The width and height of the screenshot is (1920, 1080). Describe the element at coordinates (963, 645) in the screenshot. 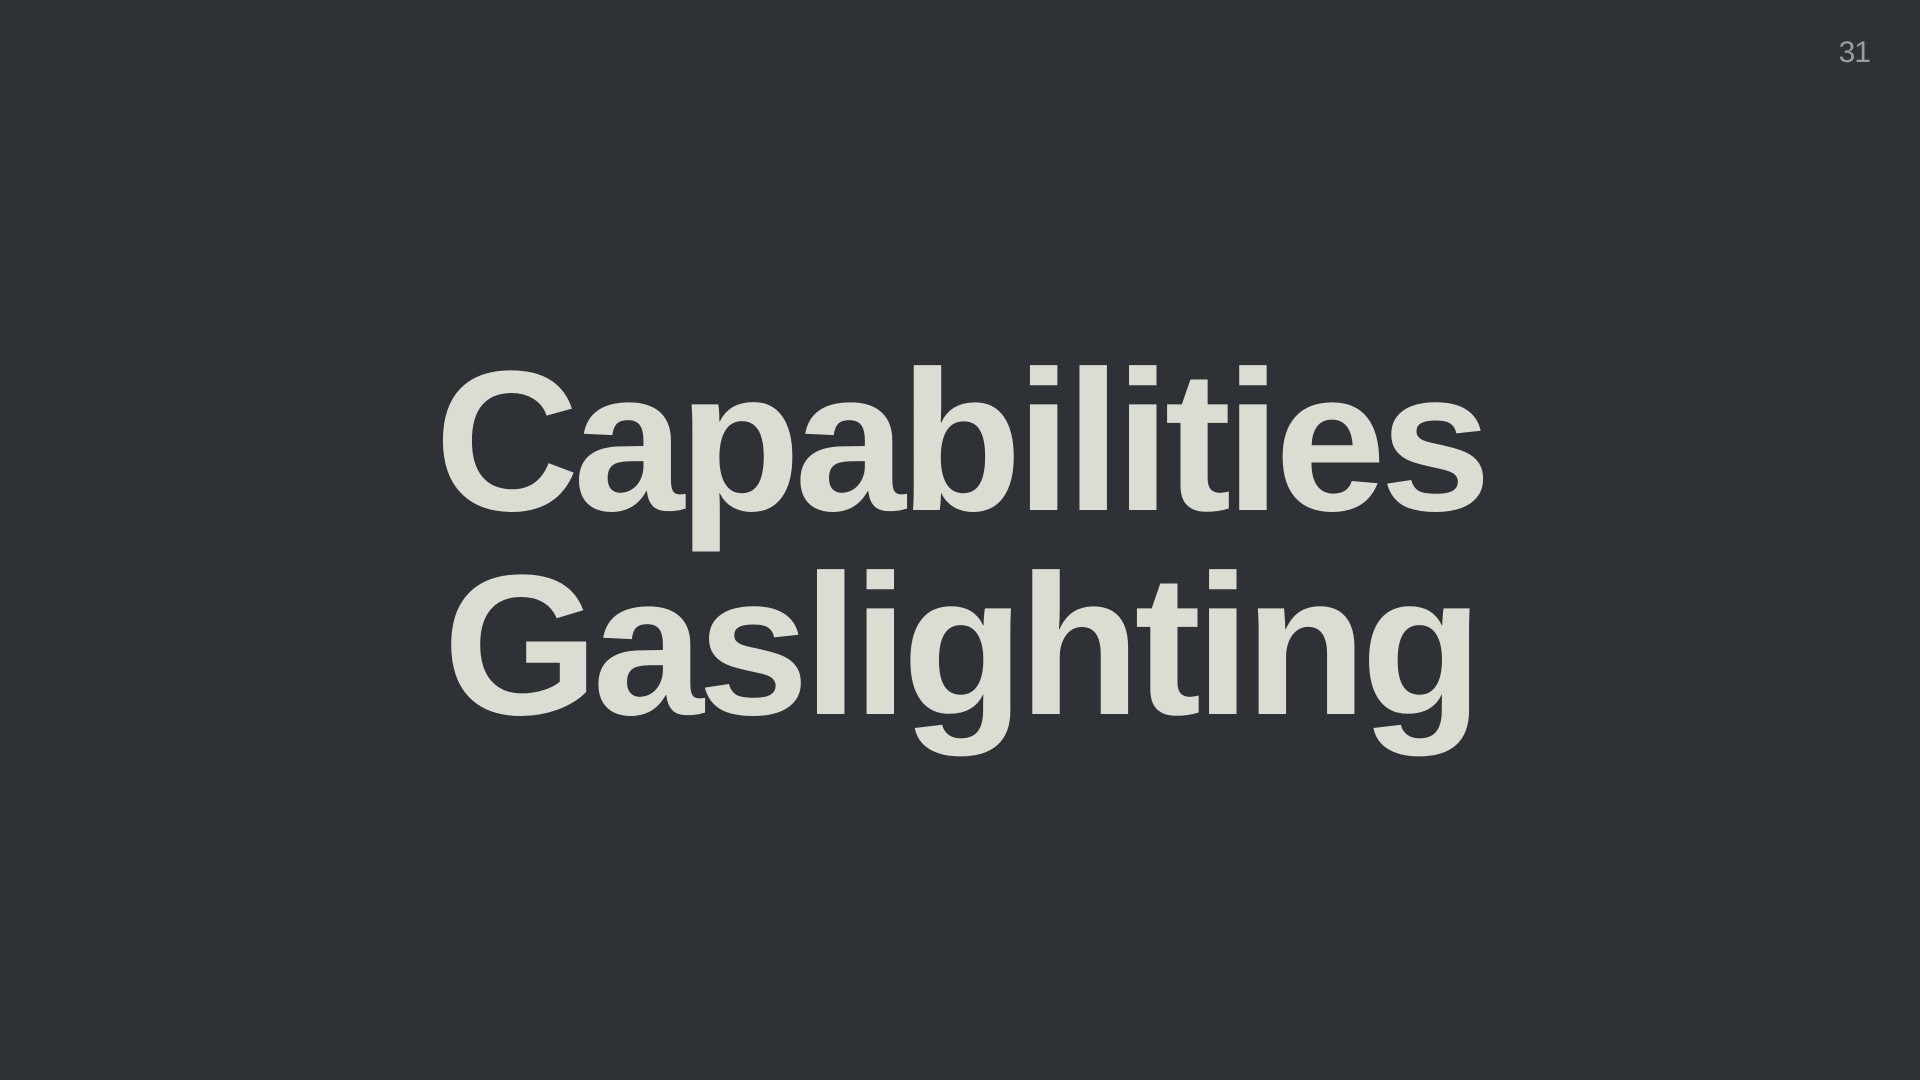

I see `title-line-2: Gaslighting` at that location.